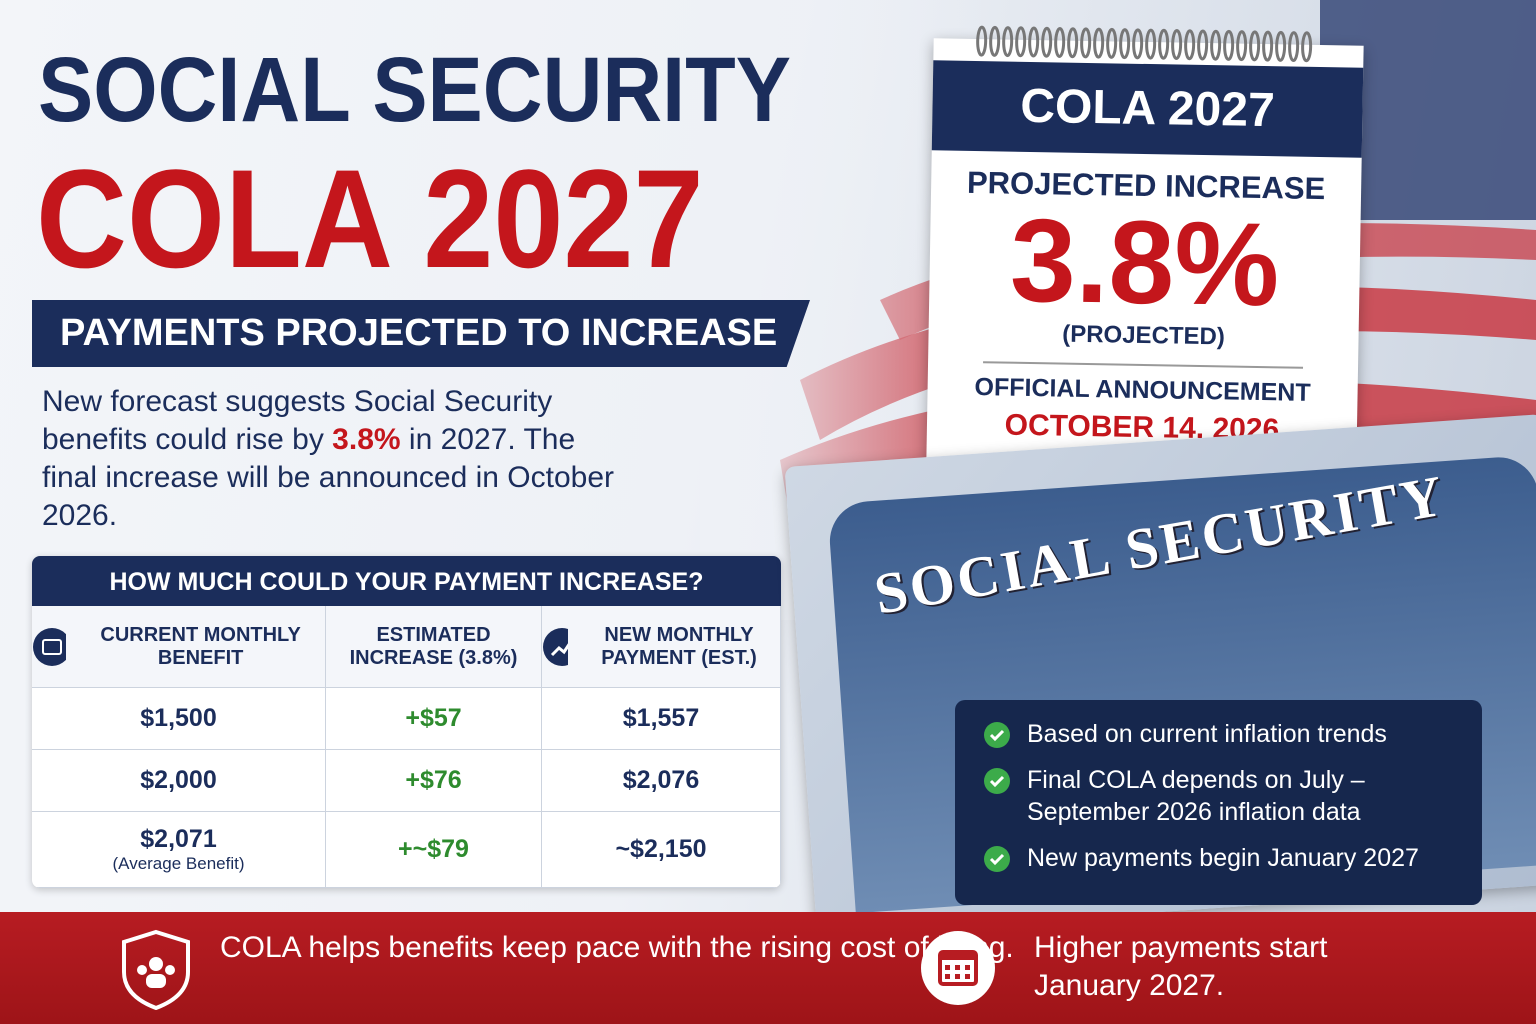  I want to click on table-cell: $1,500, so click(179, 719).